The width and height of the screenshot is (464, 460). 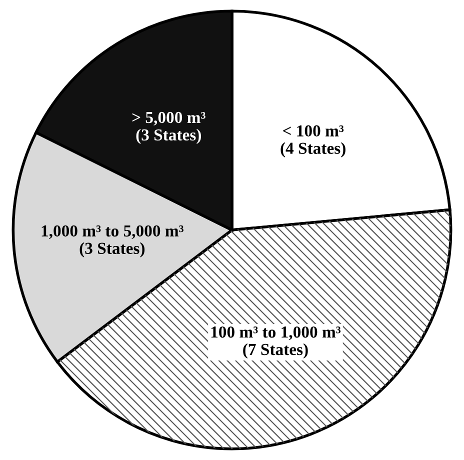 I want to click on data-label: (4 States), so click(x=313, y=150).